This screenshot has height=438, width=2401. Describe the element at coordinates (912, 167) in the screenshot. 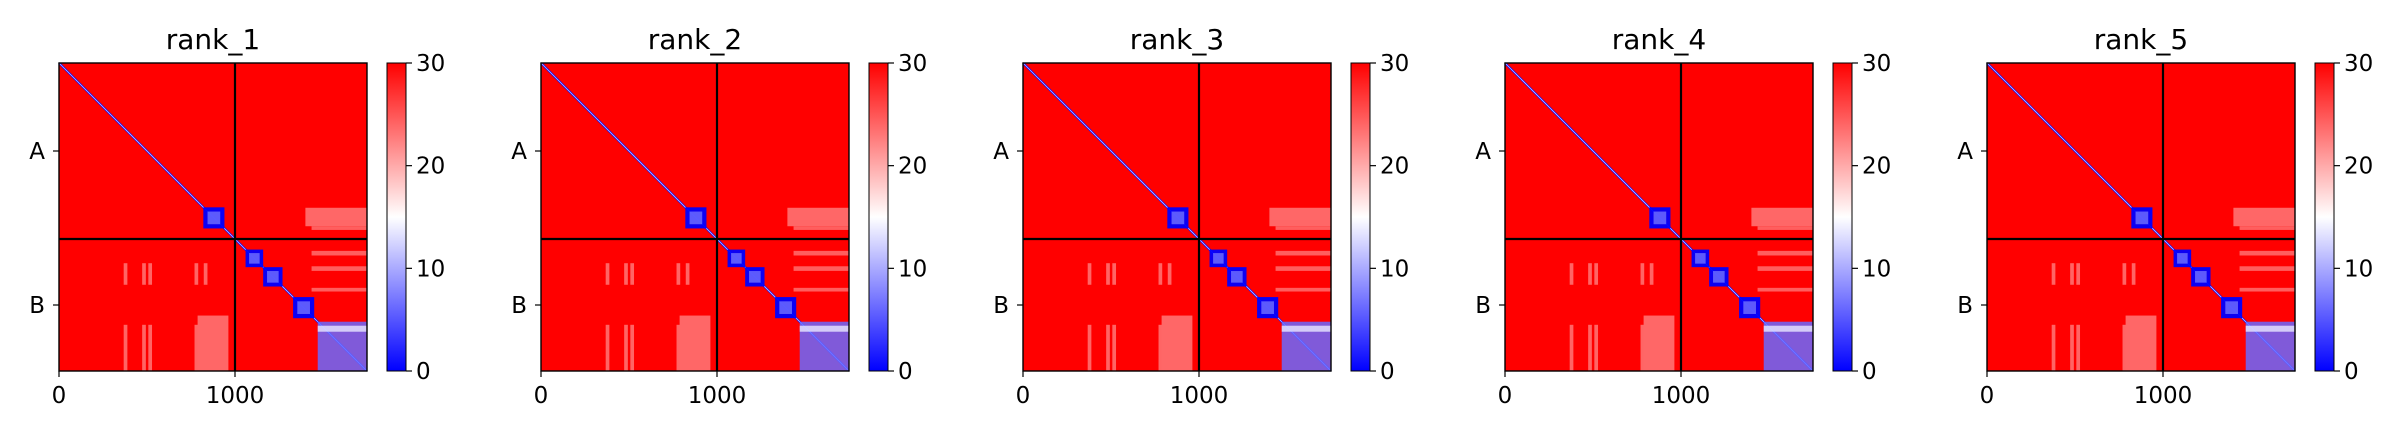

I see `colorbar-tick-label: 20` at that location.